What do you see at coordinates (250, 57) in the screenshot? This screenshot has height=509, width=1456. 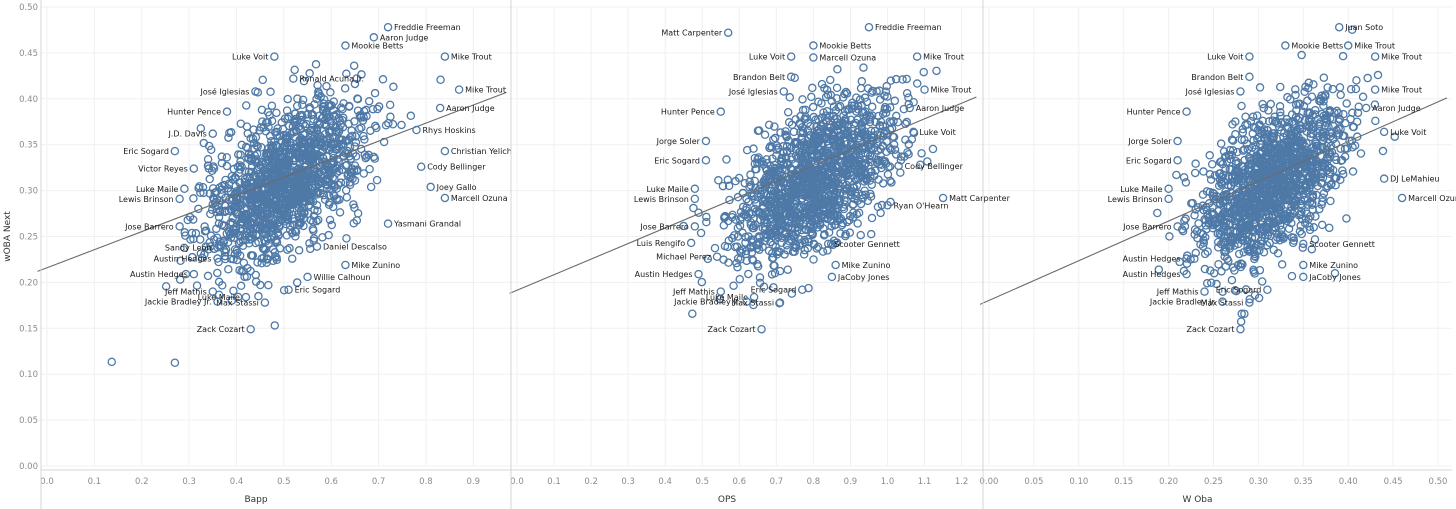 I see `player-label: Luke Voit` at bounding box center [250, 57].